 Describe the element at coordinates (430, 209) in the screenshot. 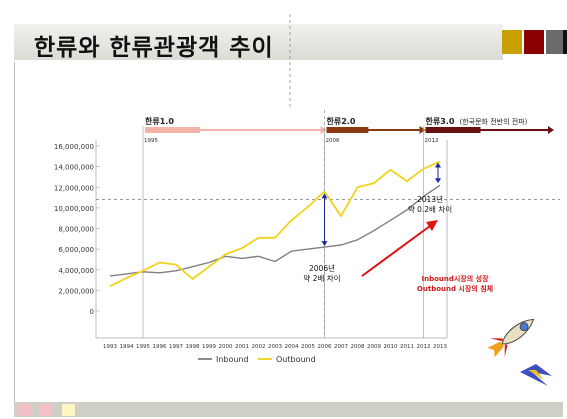

I see `annotation-2013: 약 0.2배 차이` at that location.